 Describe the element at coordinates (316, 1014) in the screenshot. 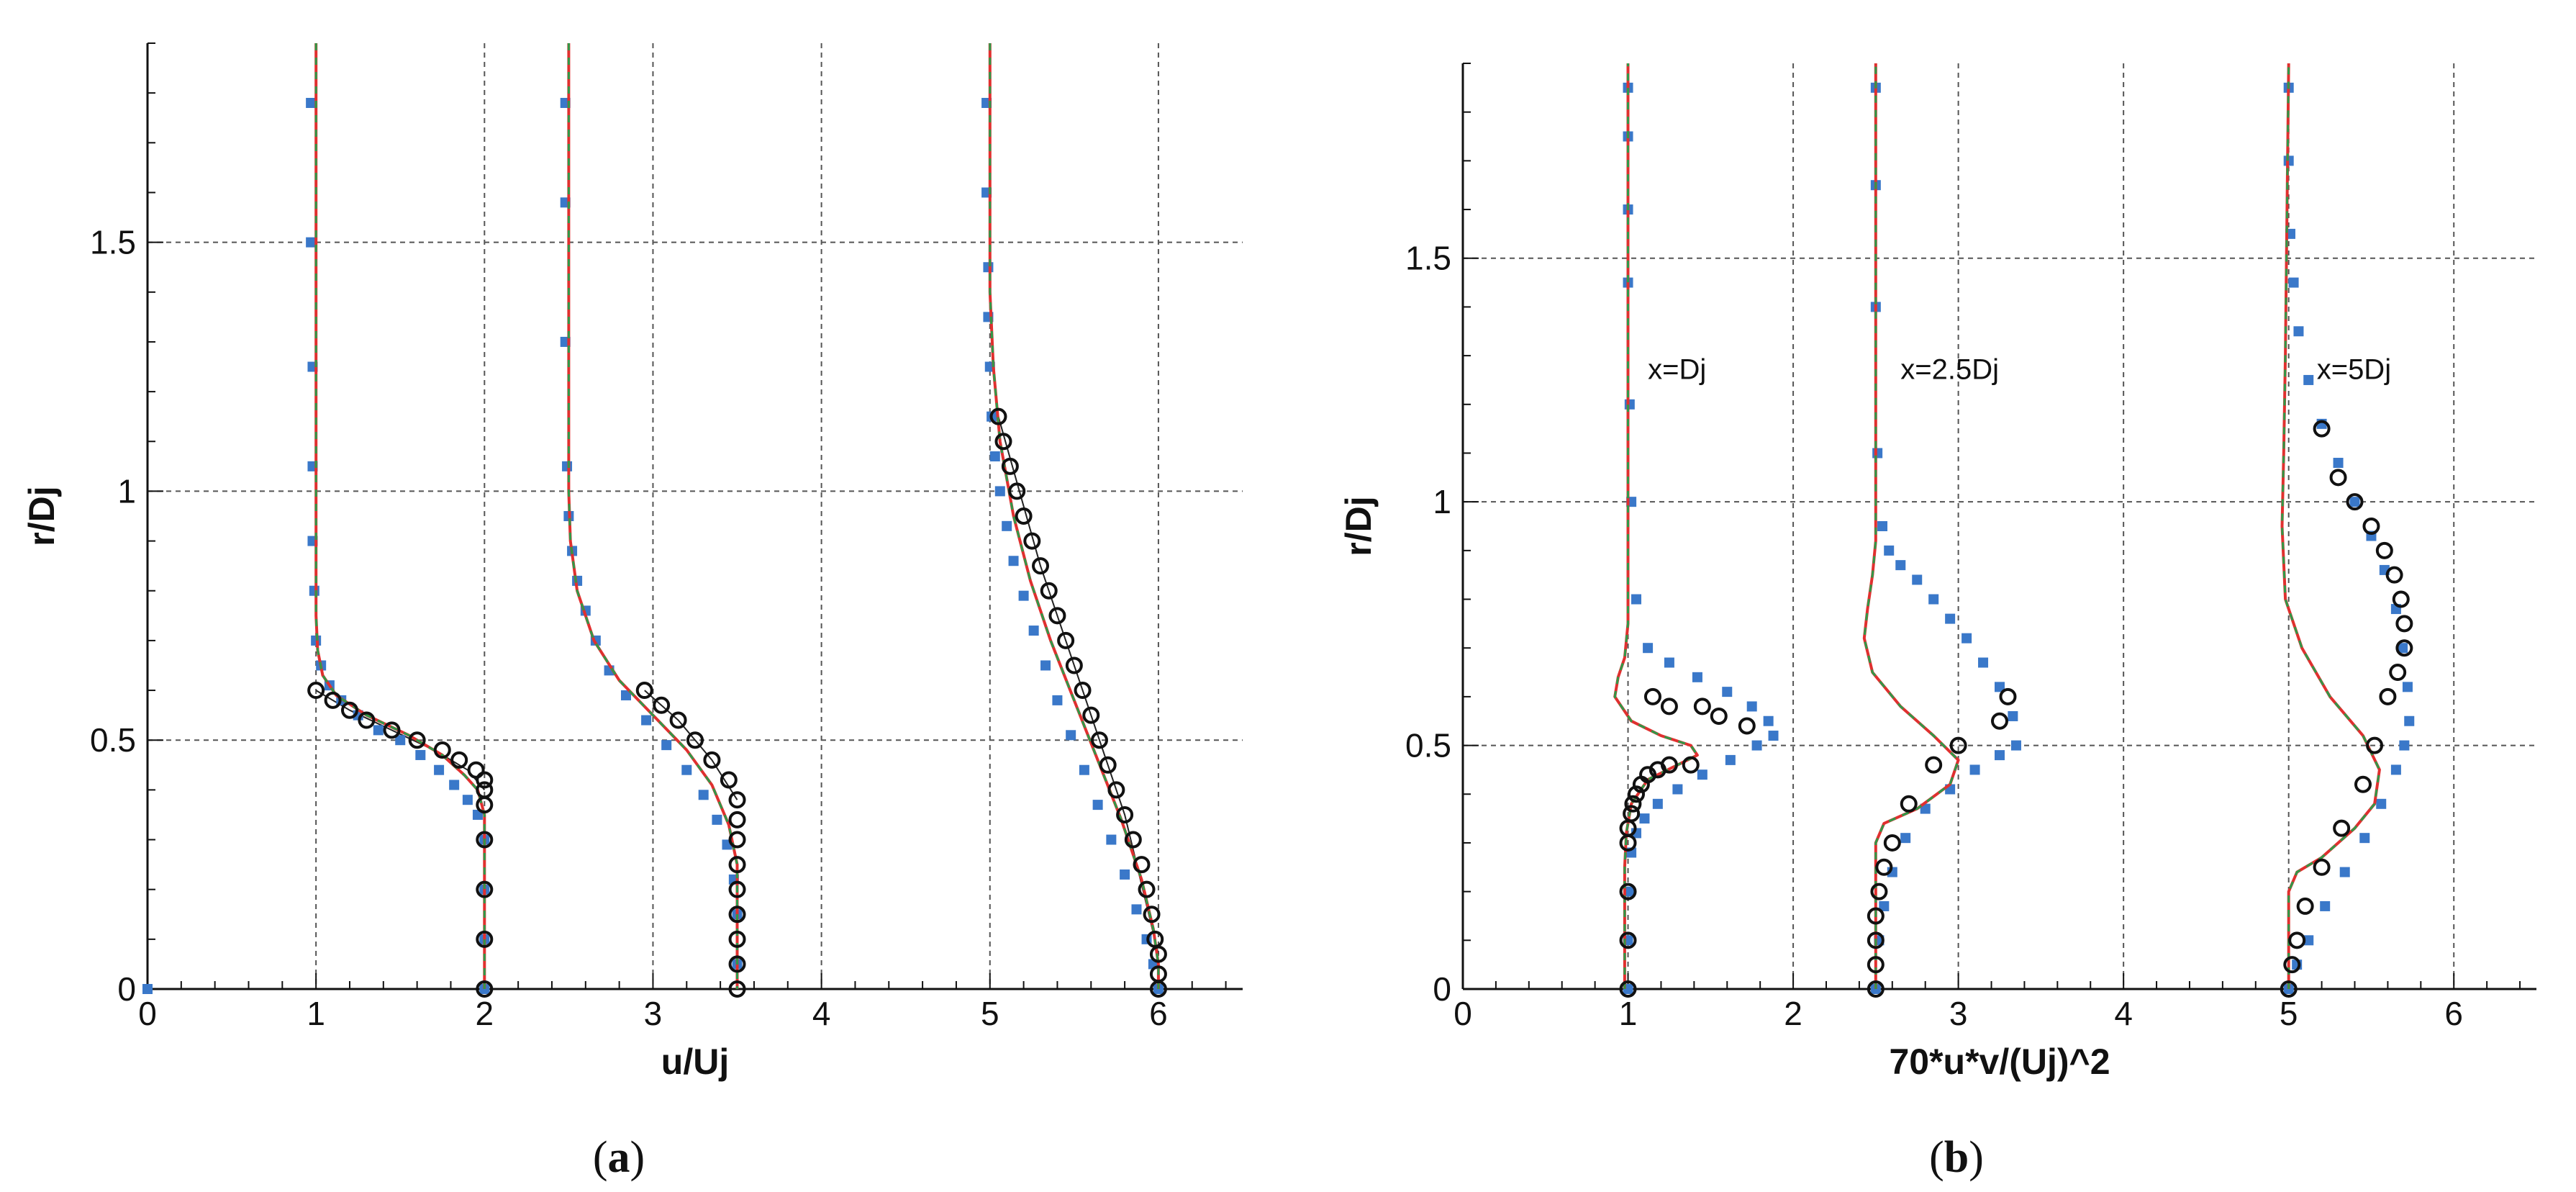

I see `x-tick-label: 1` at that location.